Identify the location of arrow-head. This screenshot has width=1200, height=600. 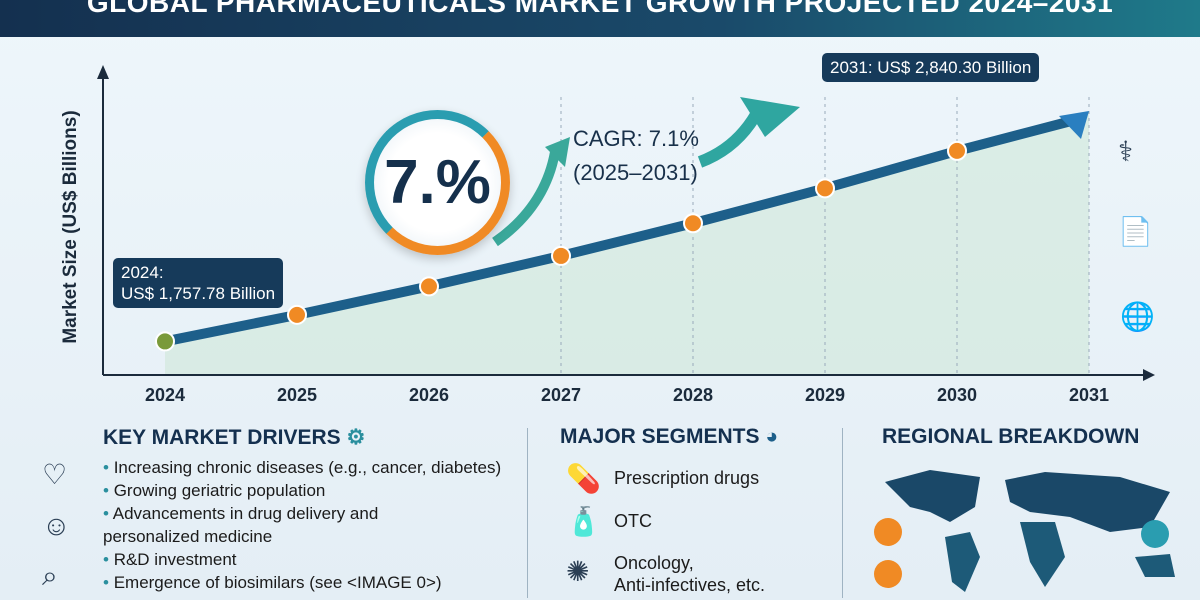
(1074, 124).